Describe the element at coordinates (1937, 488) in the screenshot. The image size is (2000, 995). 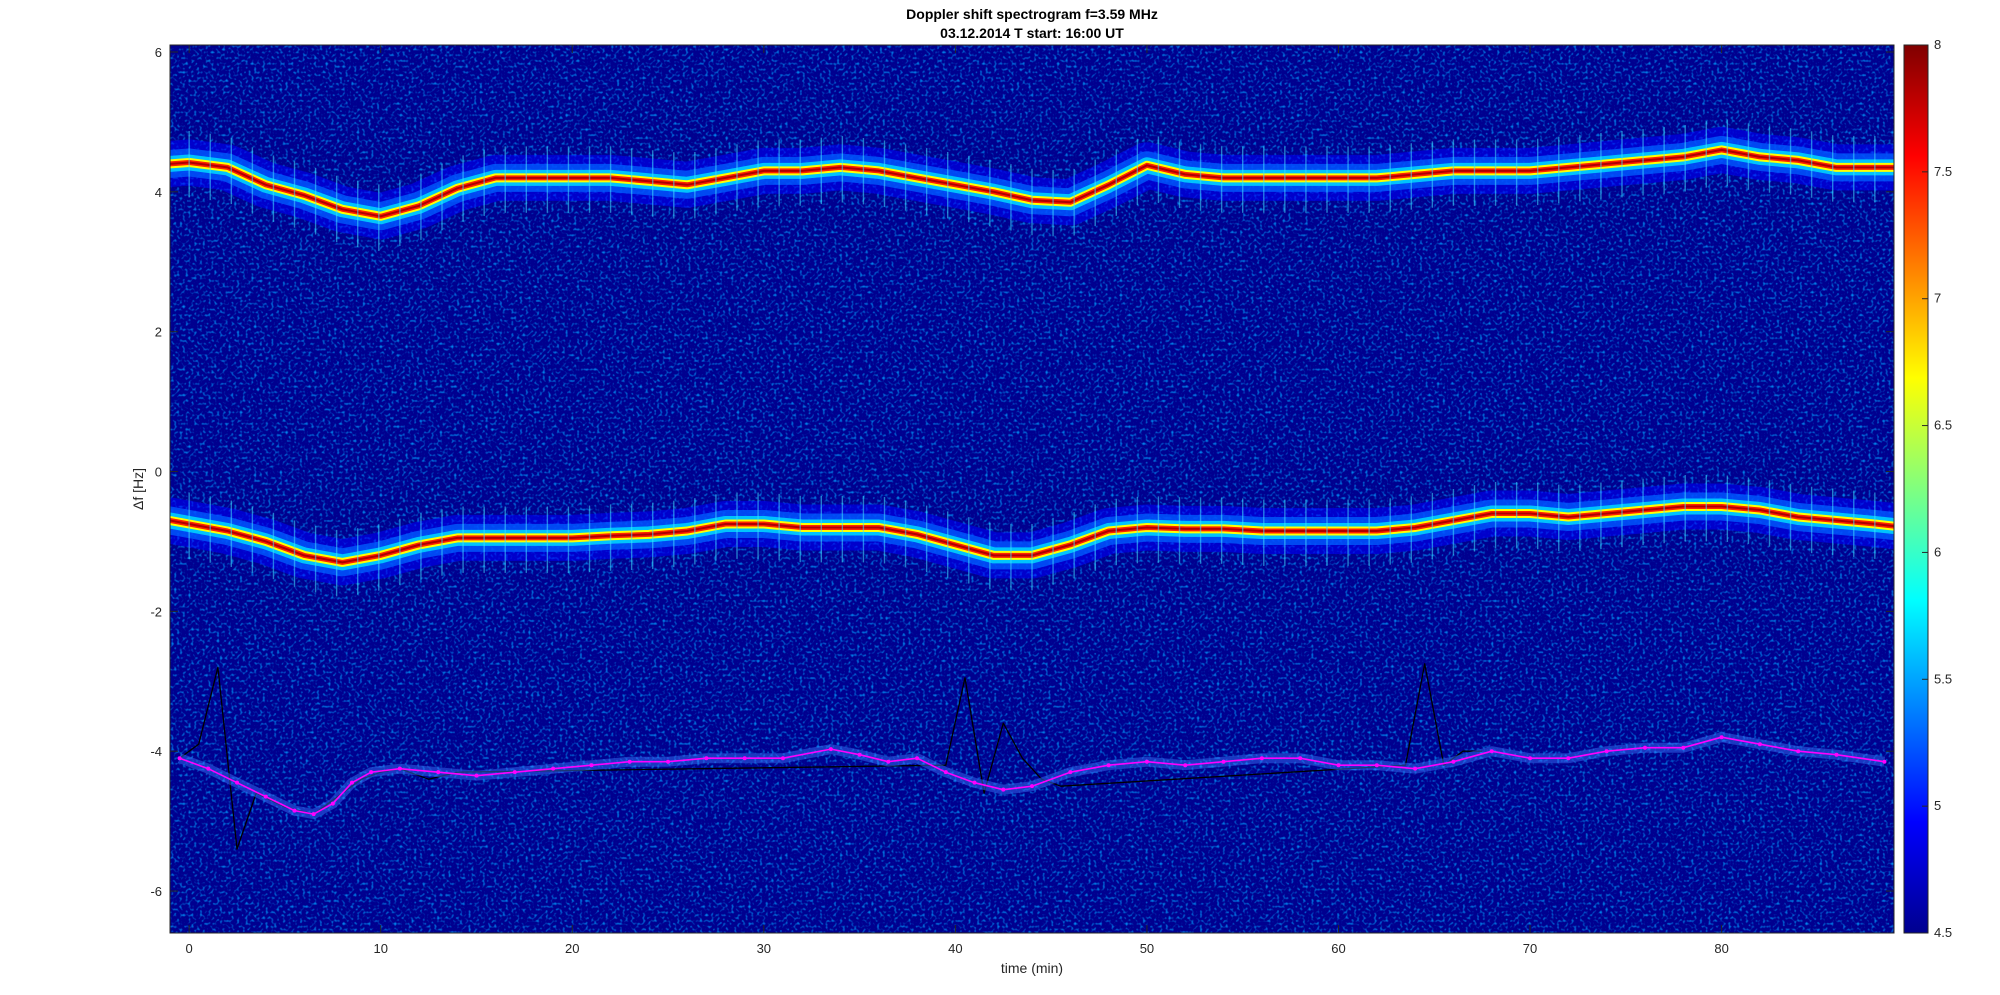
I see `colorbar-ticks: 4.5 5 5.5 6 6.5 7 7.5 8` at that location.